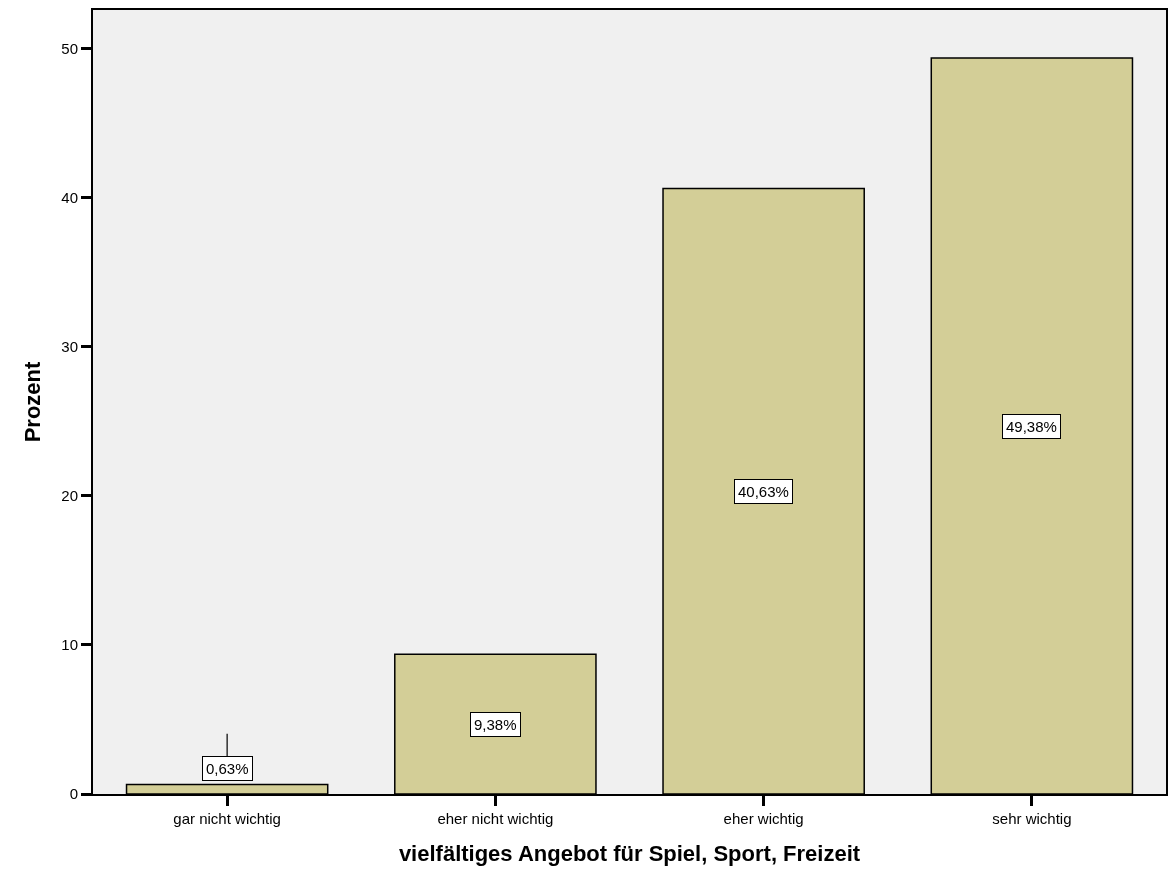 Image resolution: width=1176 pixels, height=886 pixels. Describe the element at coordinates (69, 347) in the screenshot. I see `y-tick-label: 30` at that location.